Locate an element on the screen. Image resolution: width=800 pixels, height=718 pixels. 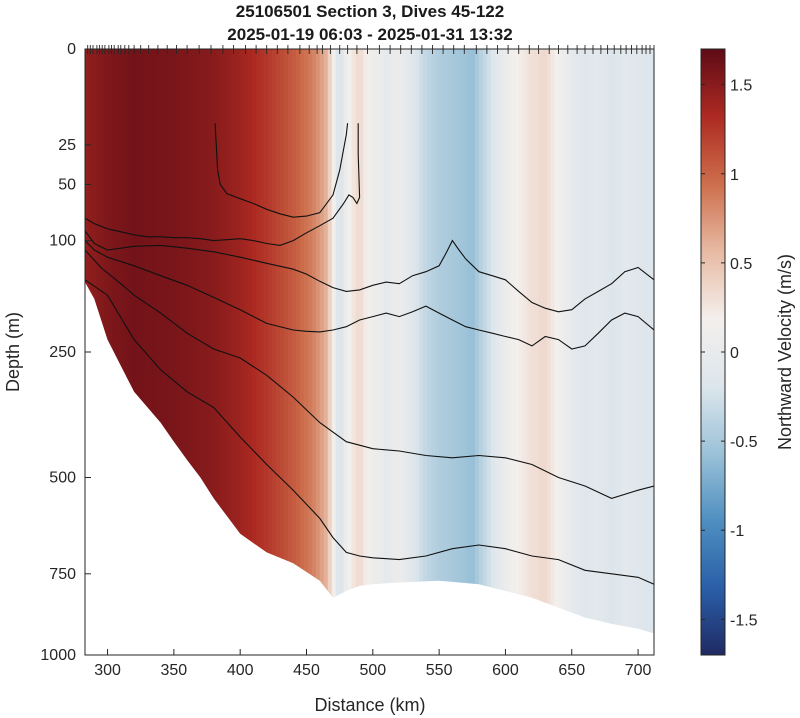
chart-title: 25106501 Section 3, Dives 45-122 is located at coordinates (370, 11).